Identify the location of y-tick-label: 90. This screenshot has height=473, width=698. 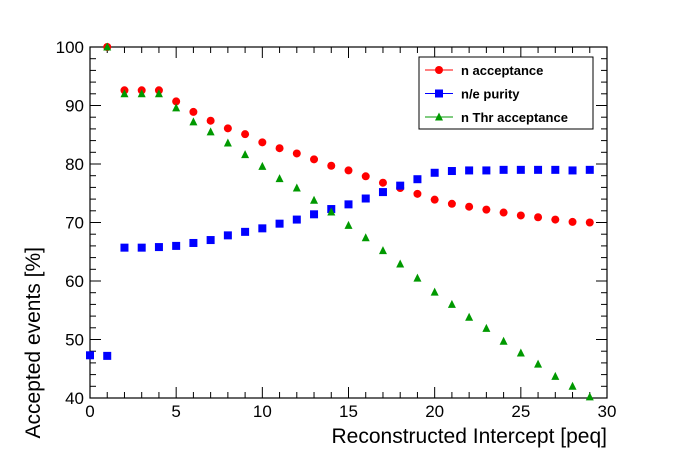
(74, 106).